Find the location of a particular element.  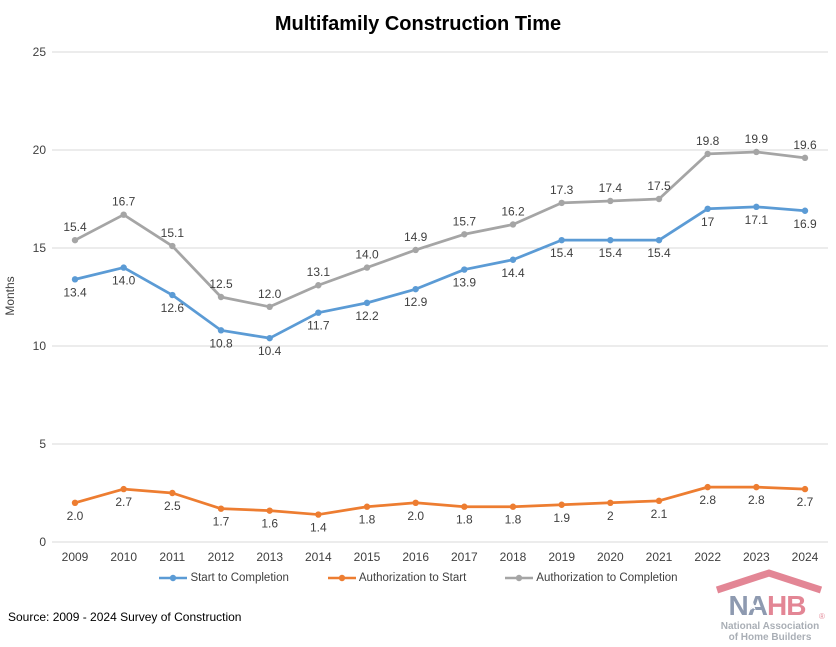

x-tick-label: 2020 is located at coordinates (610, 557).